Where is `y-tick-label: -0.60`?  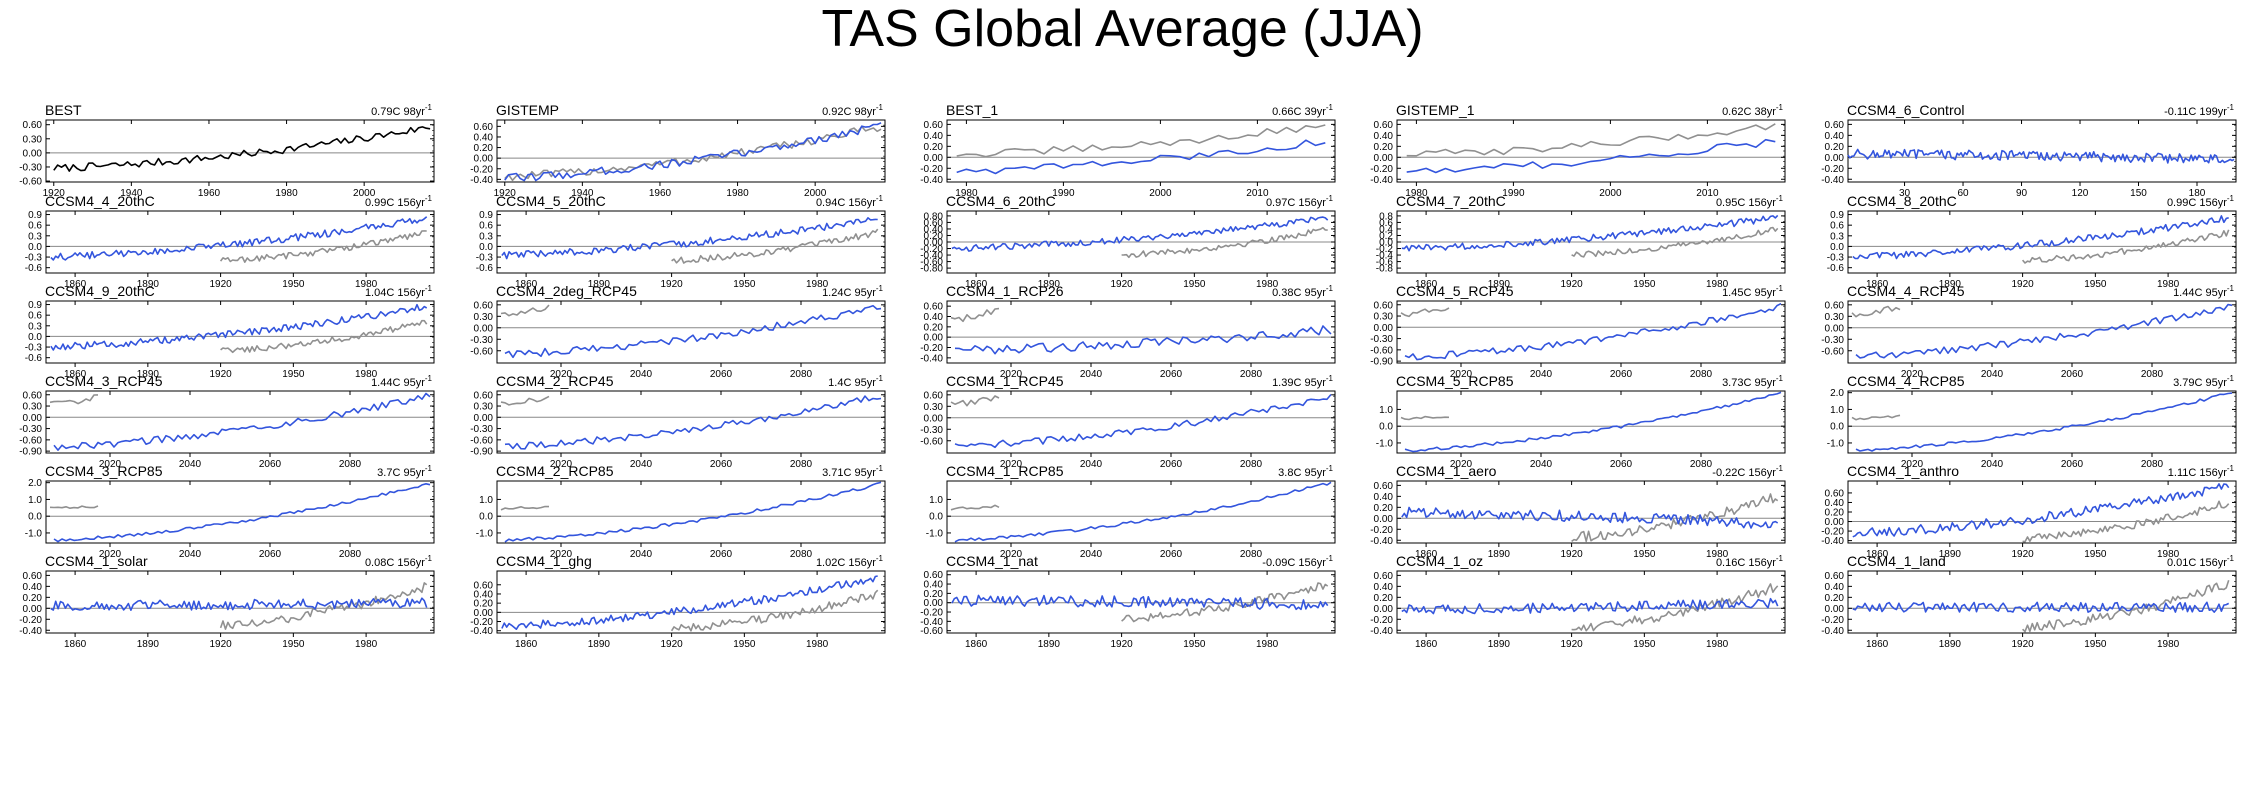
y-tick-label: -0.60 is located at coordinates (481, 440).